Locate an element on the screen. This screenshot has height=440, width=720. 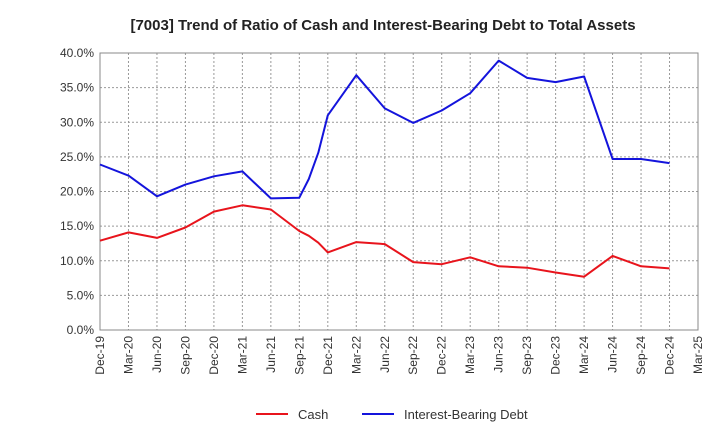
x-tick-label: Dec-19 is located at coordinates (100, 355).